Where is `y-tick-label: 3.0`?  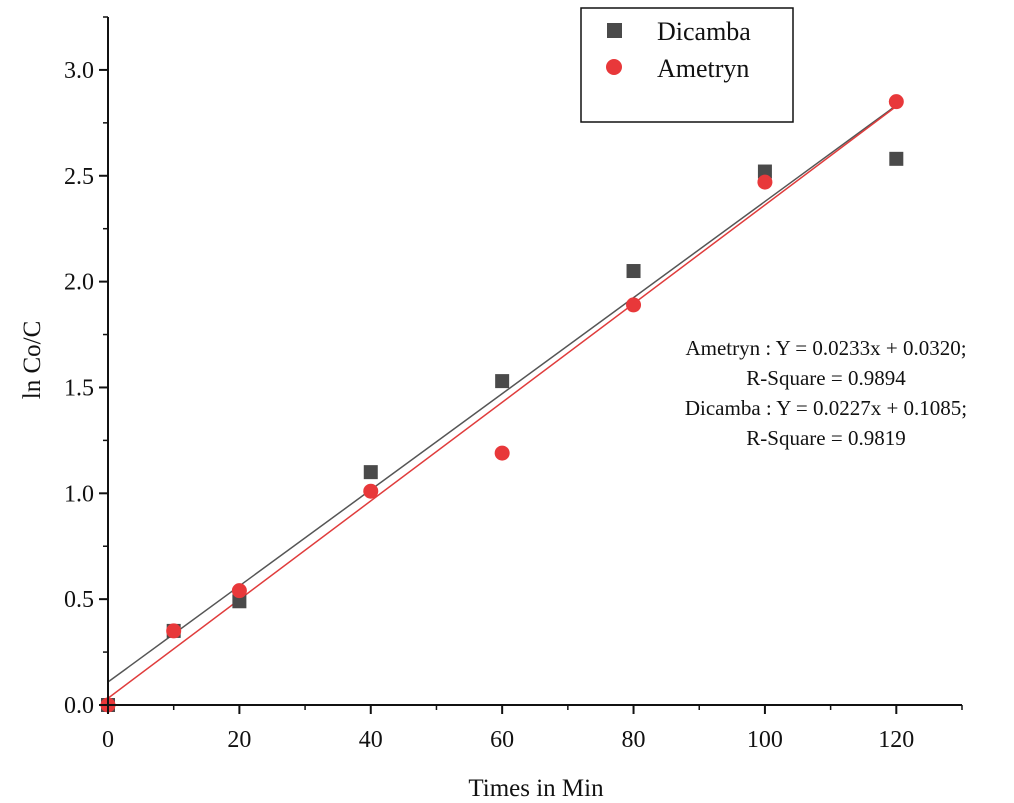
y-tick-label: 3.0 is located at coordinates (79, 71).